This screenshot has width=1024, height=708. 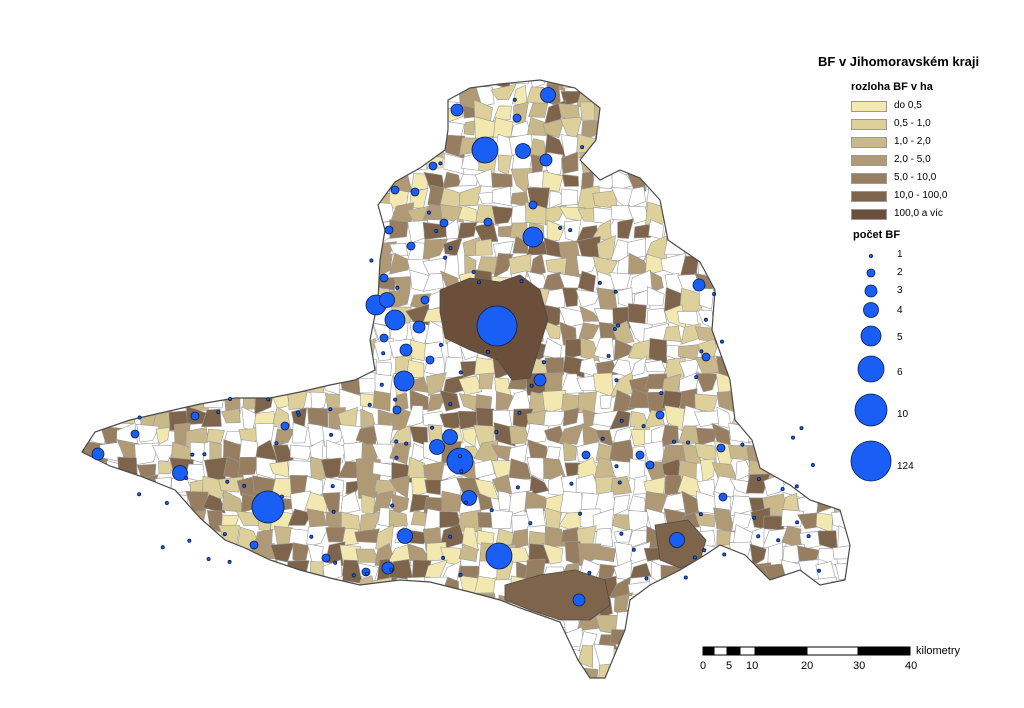 I want to click on scale-segment, so click(x=733, y=651).